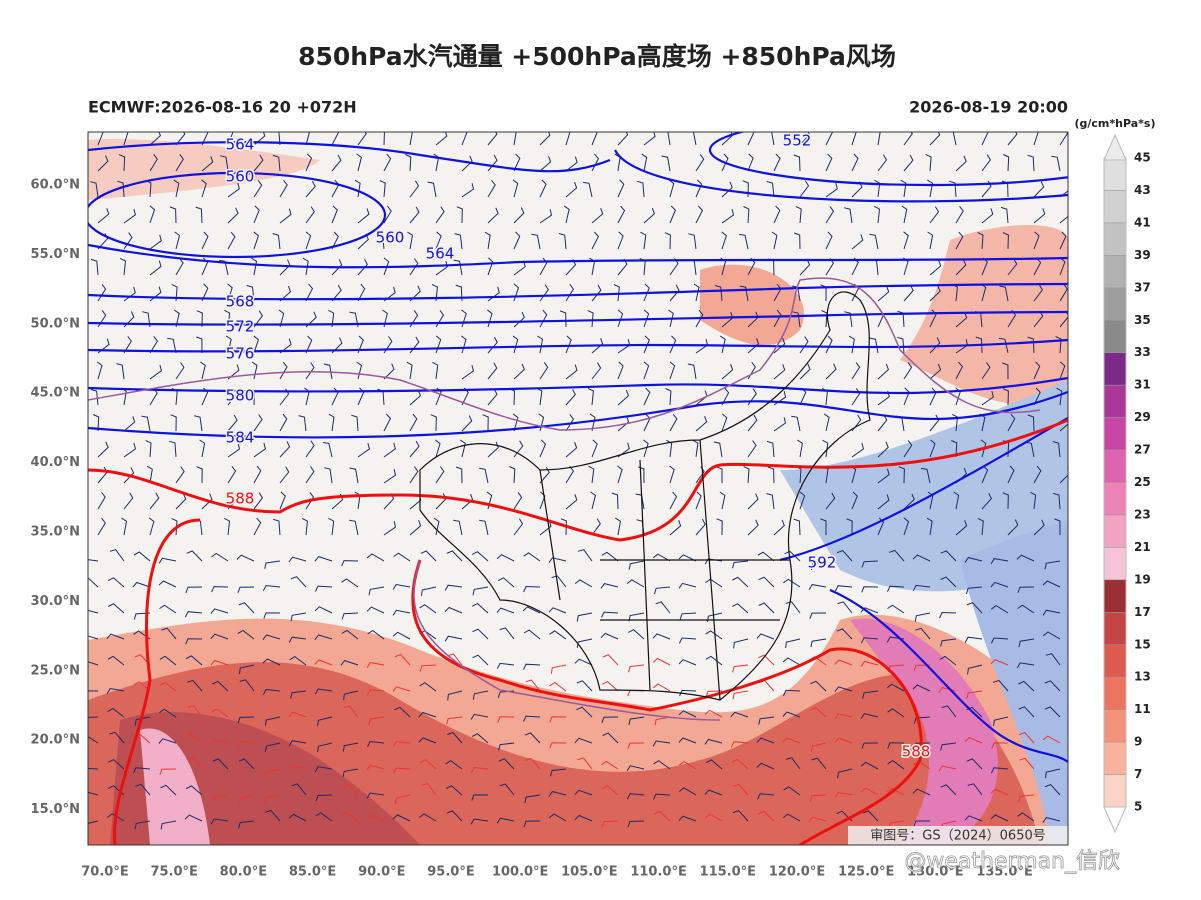 This screenshot has height=900, width=1201. Describe the element at coordinates (1142, 450) in the screenshot. I see `colorbar-label: 27` at that location.